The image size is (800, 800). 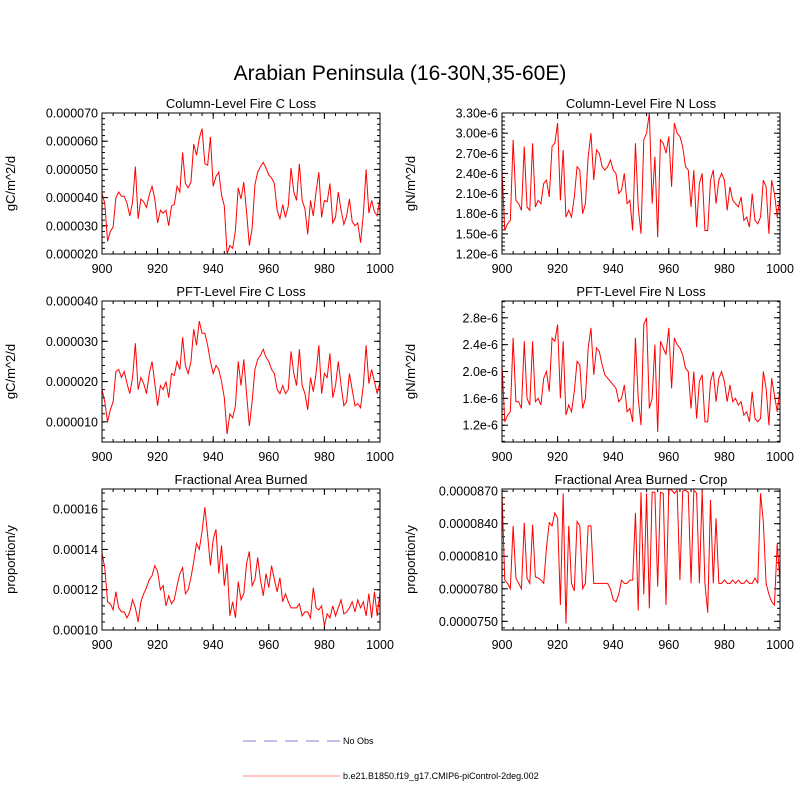 What do you see at coordinates (75, 550) in the screenshot?
I see `y-tick-label: 0.00014` at bounding box center [75, 550].